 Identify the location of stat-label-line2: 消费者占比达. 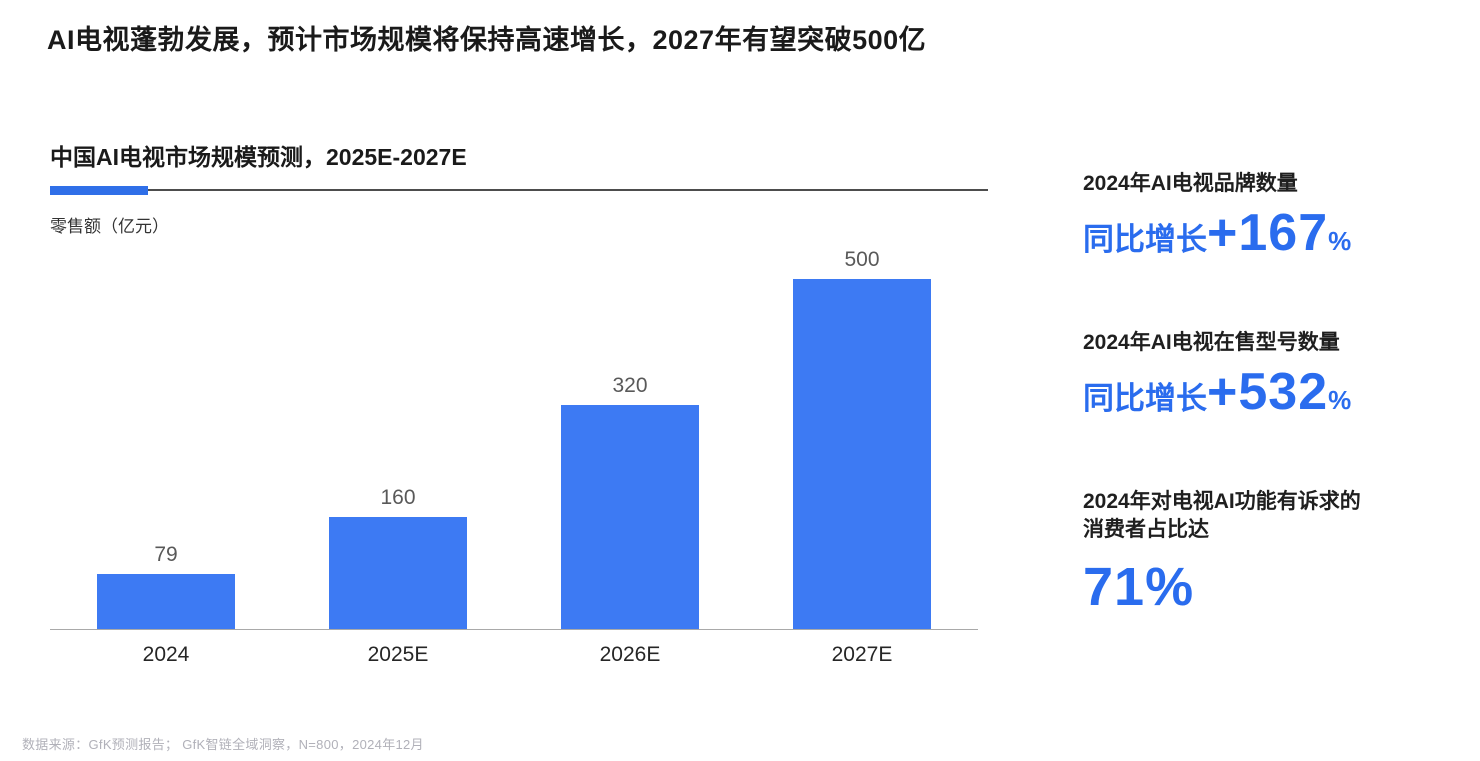
(1146, 530).